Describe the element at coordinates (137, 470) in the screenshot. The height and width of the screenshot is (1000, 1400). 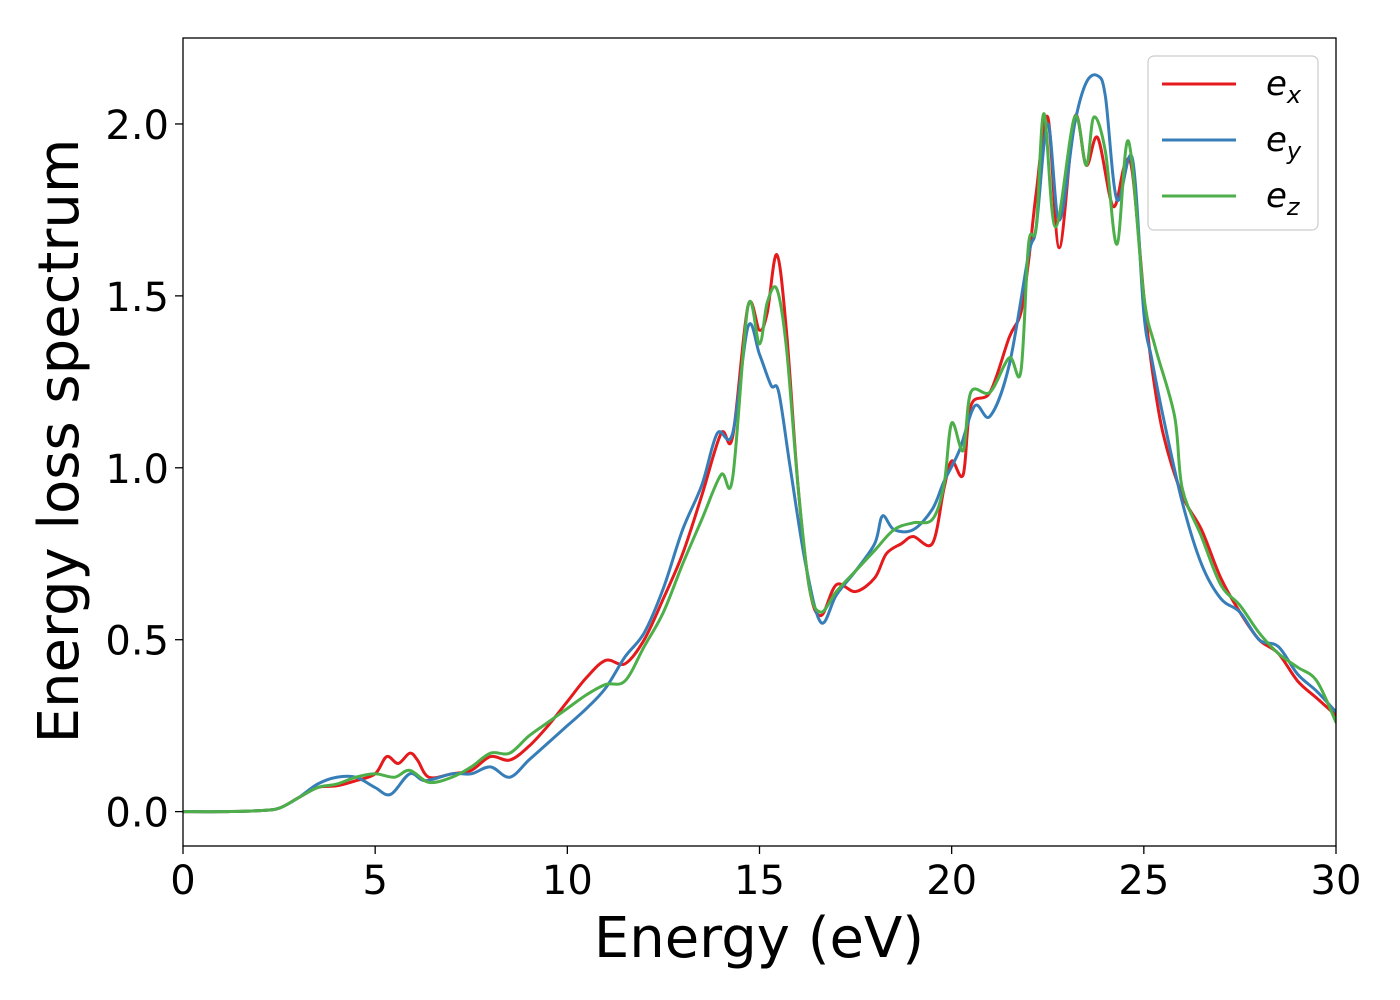
I see `y-tick-label: 1.0` at that location.